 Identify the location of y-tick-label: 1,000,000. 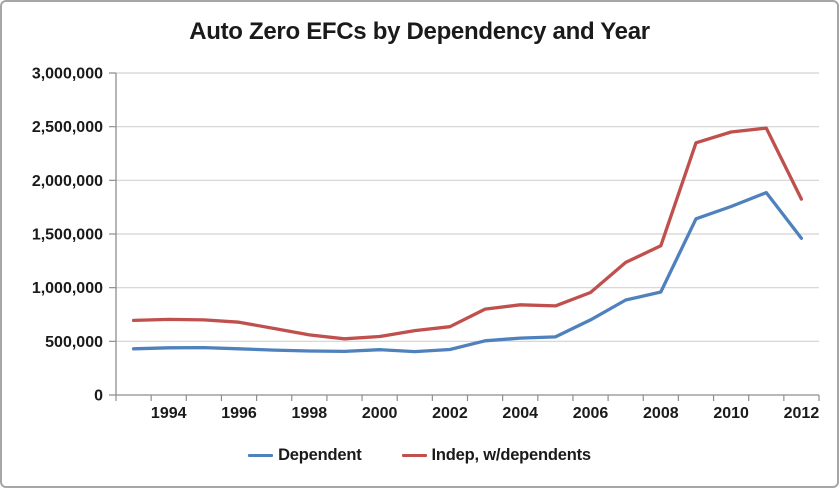
(67, 288).